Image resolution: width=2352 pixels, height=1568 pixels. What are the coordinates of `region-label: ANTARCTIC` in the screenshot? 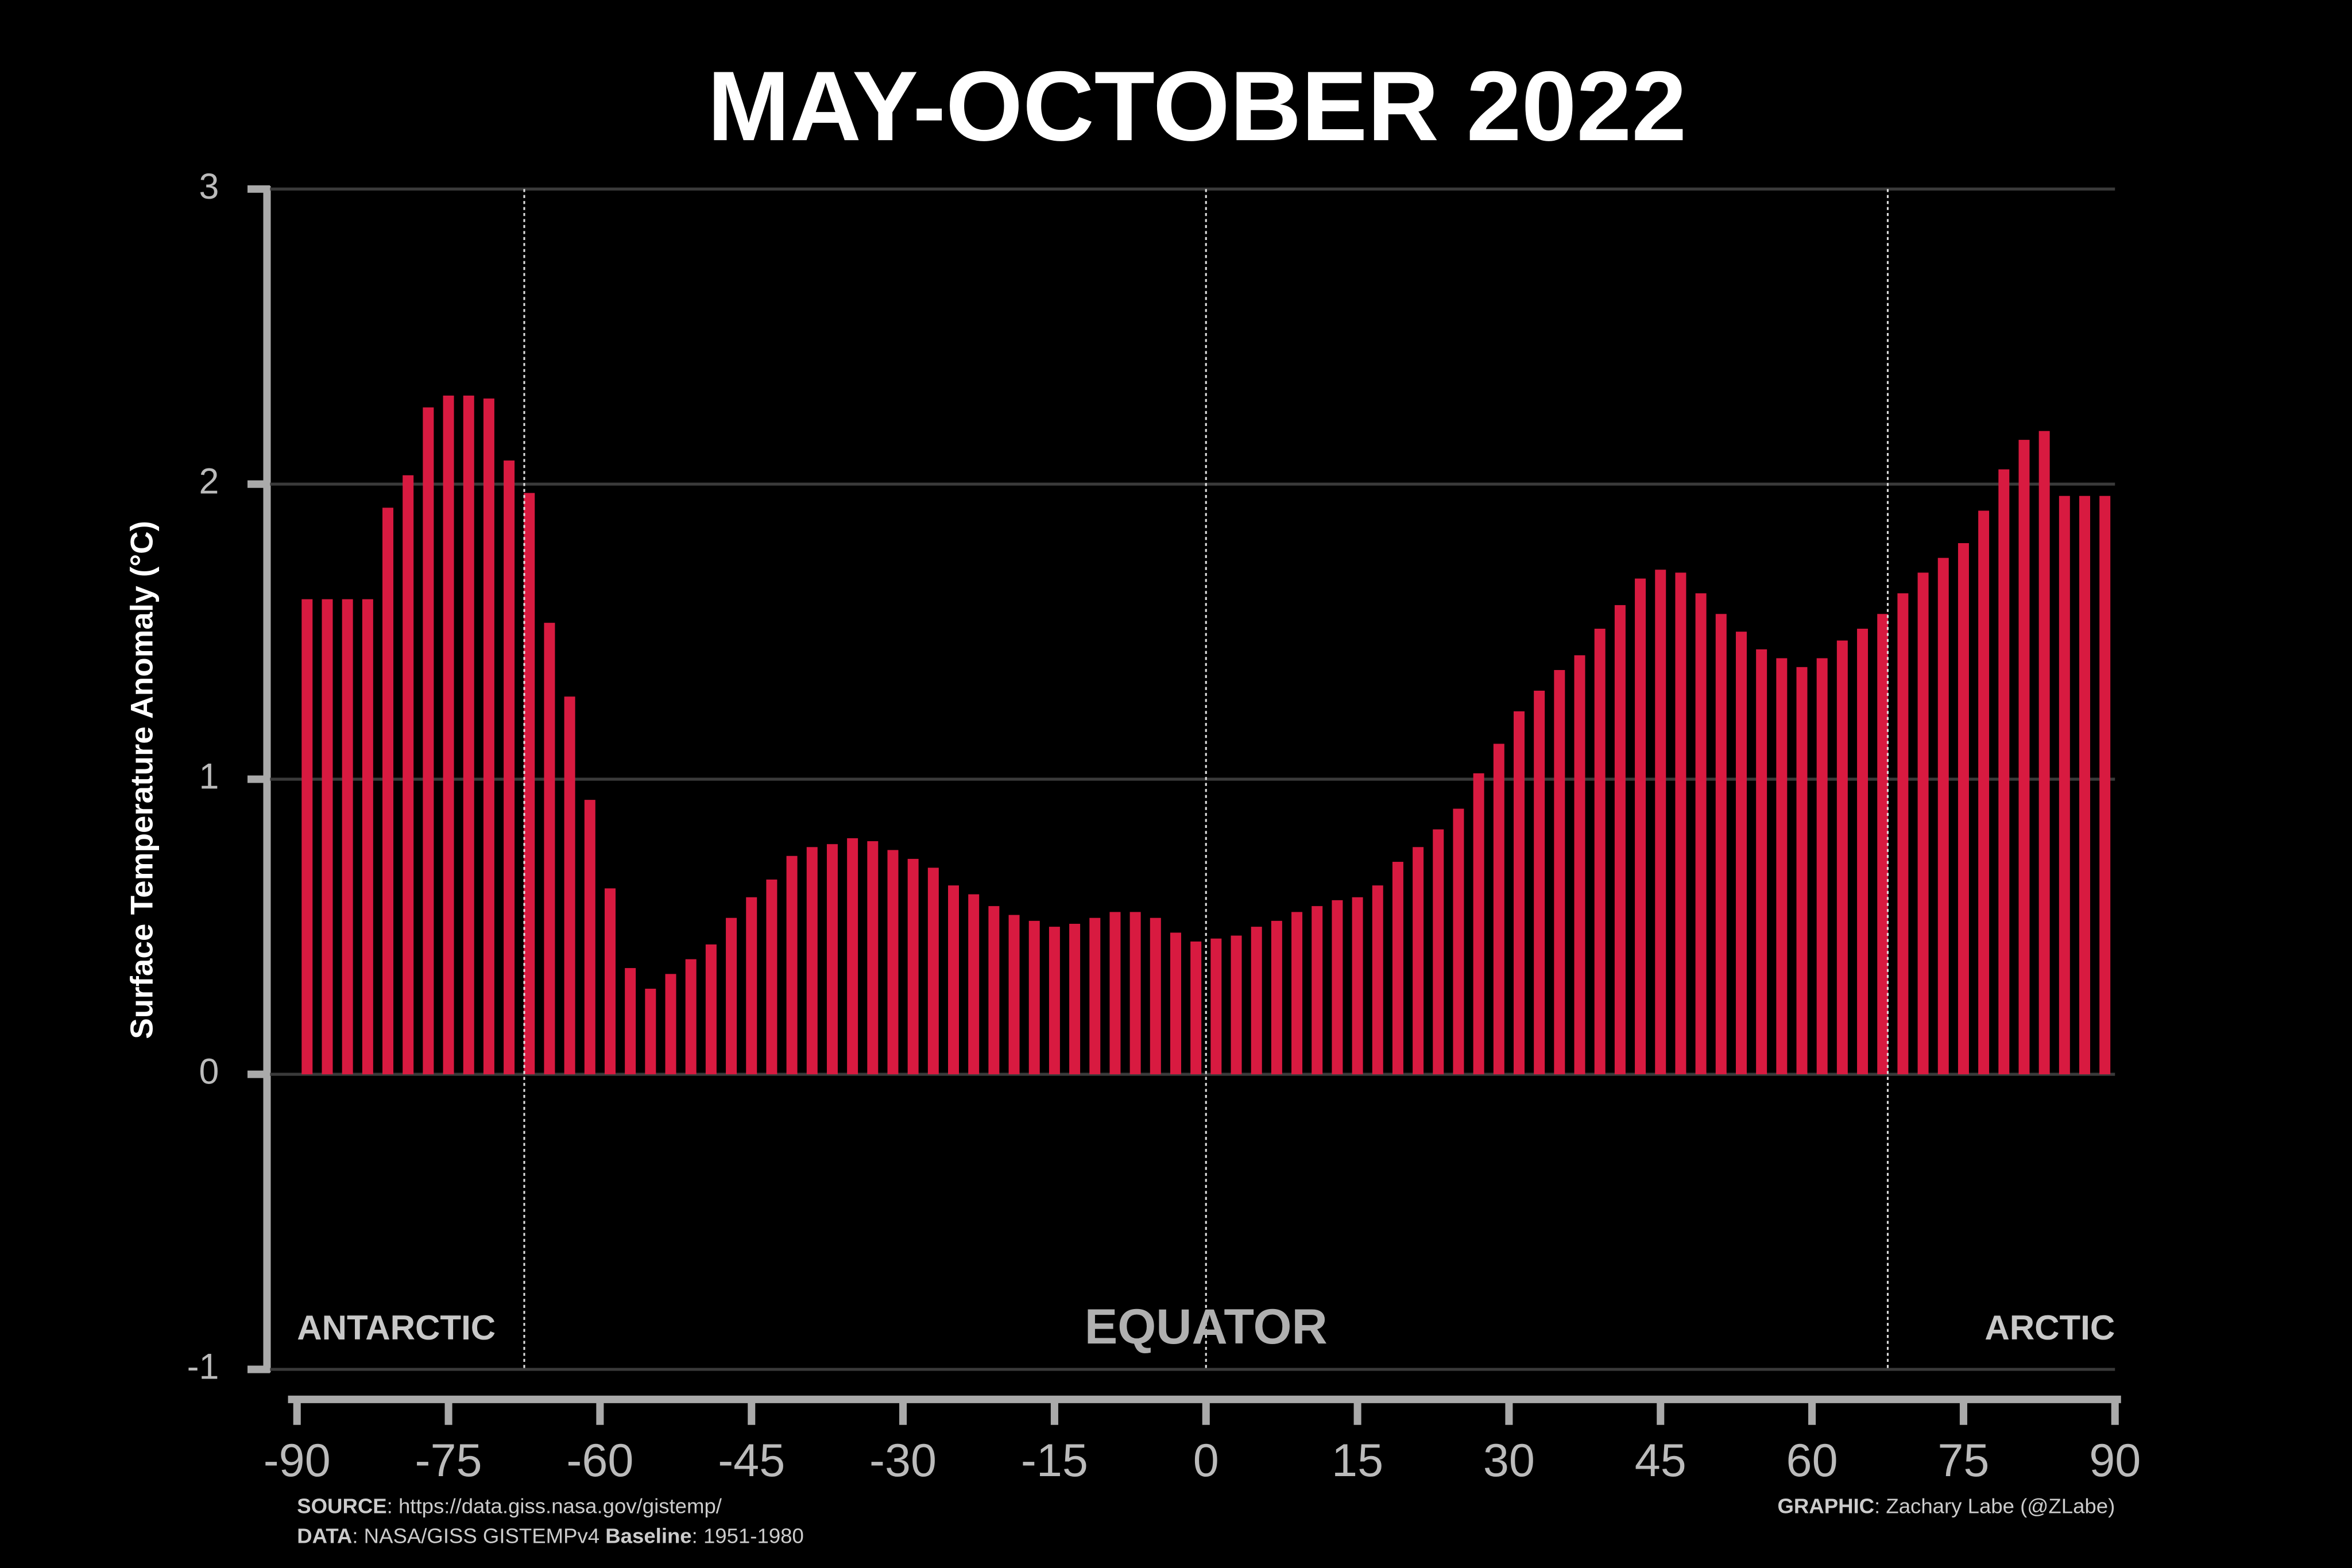 It's located at (396, 1327).